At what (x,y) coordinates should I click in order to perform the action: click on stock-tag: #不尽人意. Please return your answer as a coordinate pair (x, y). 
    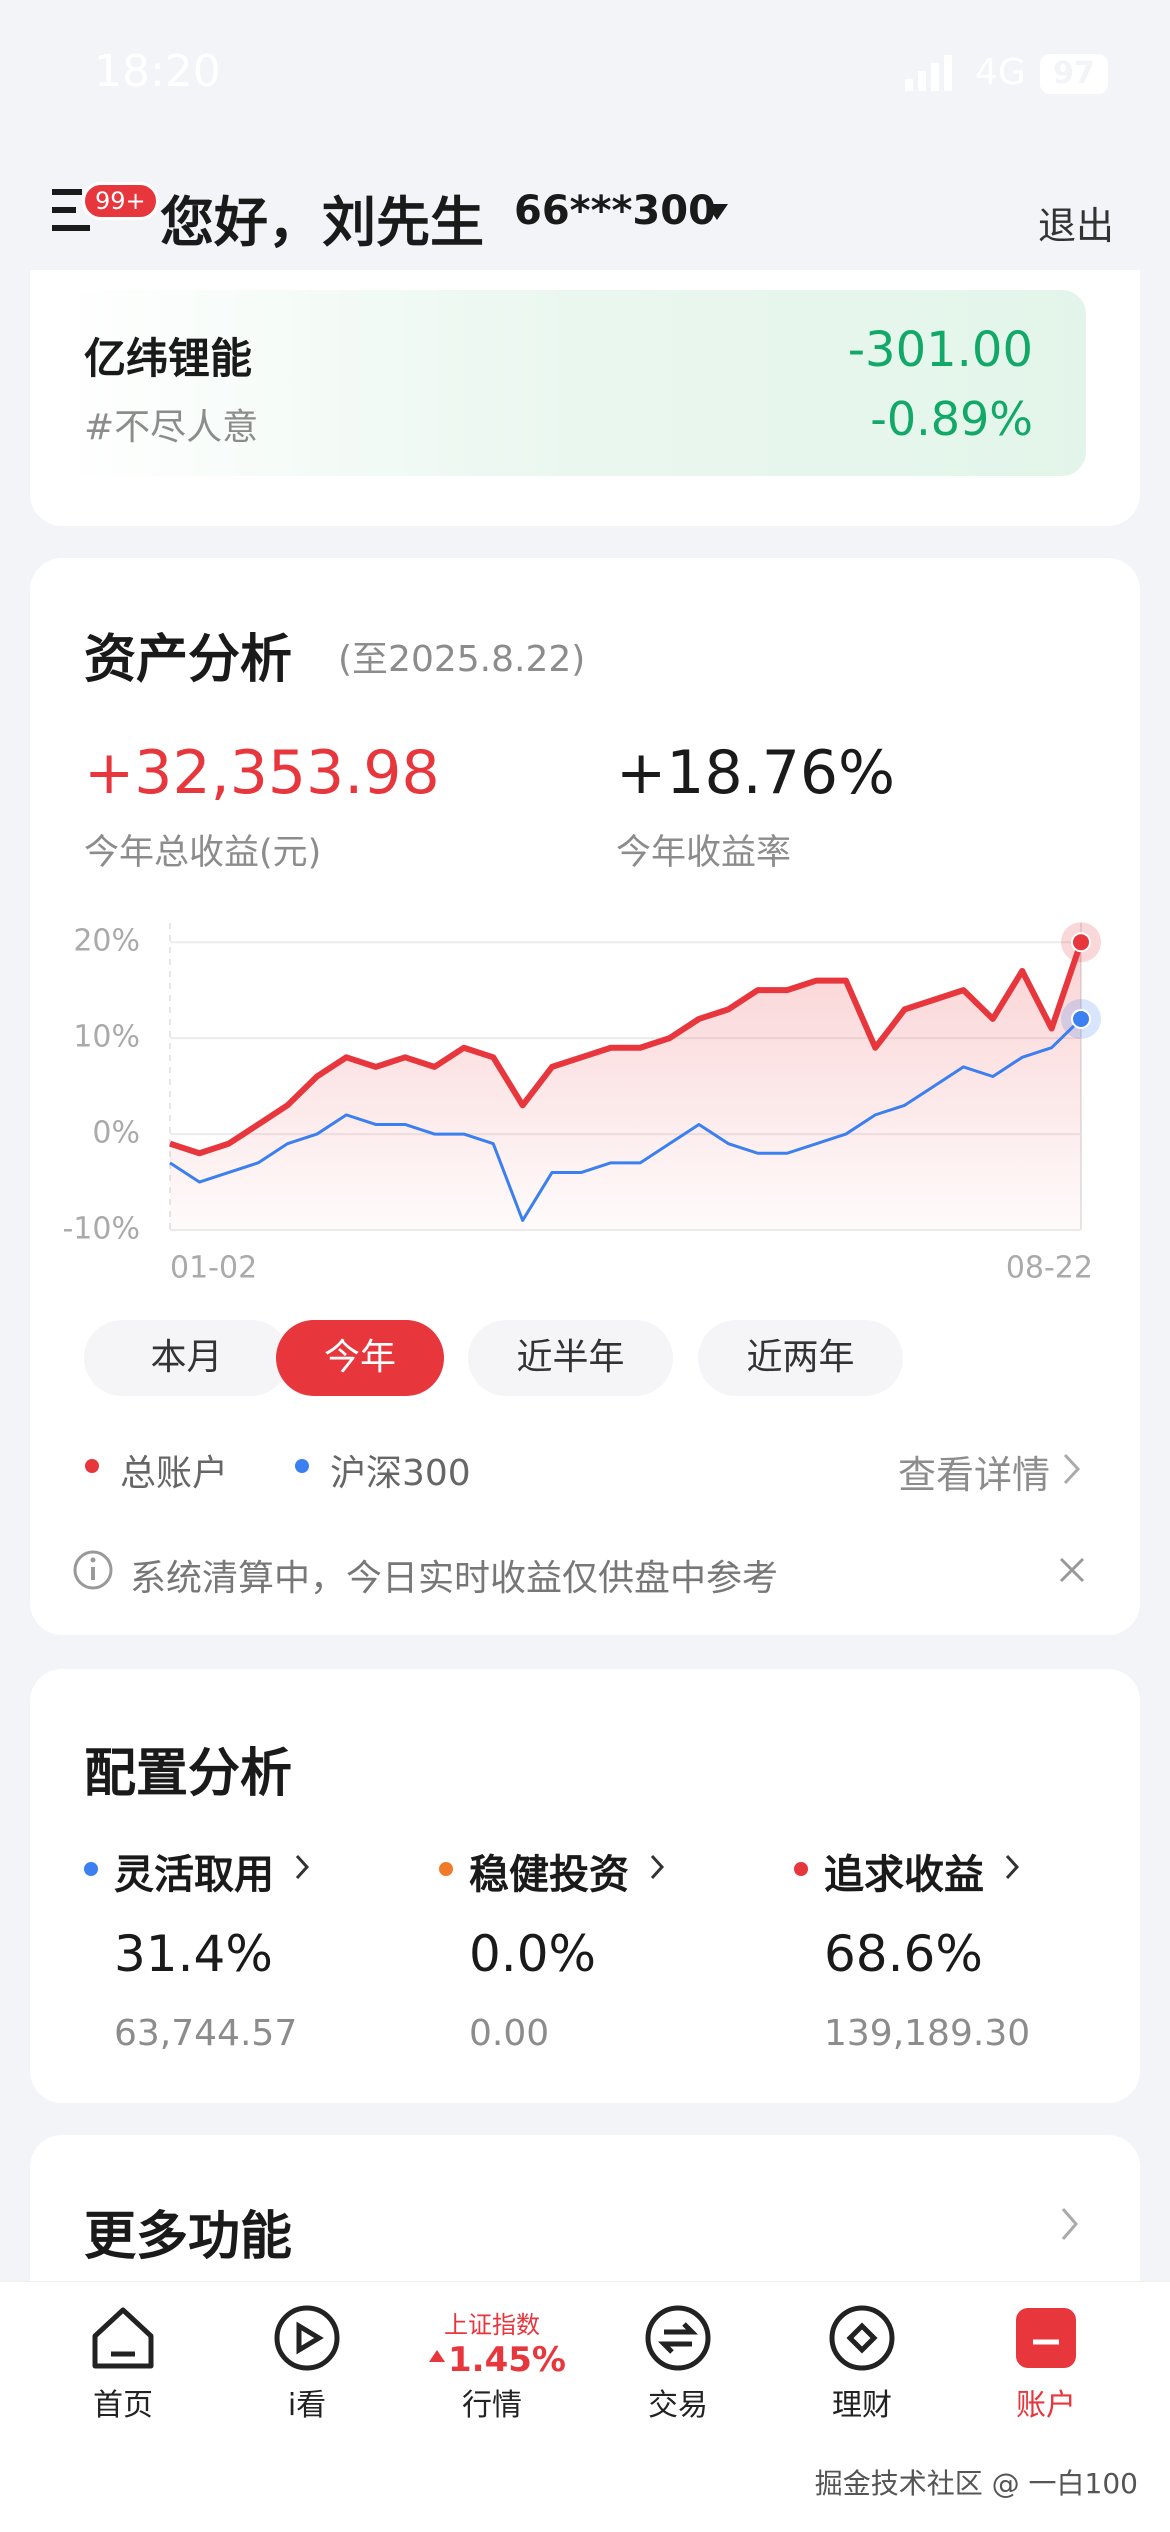
    Looking at the image, I should click on (171, 427).